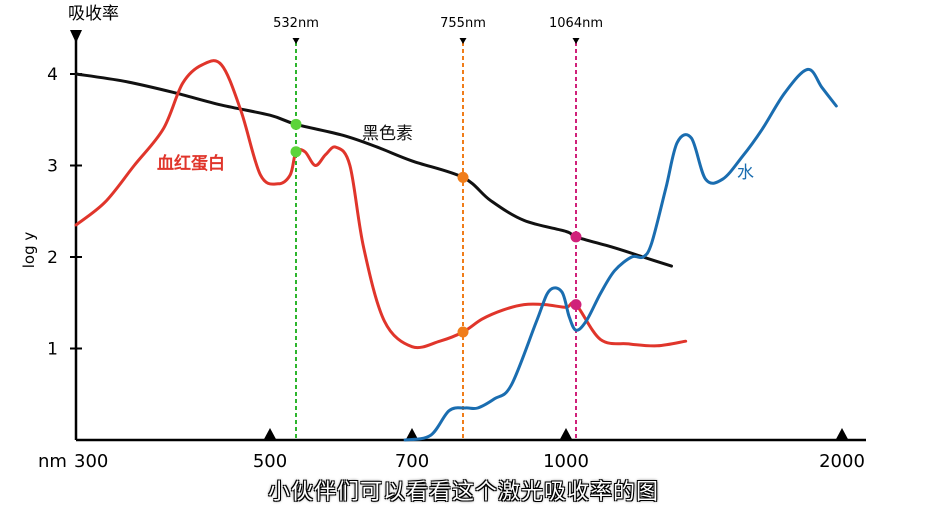  I want to click on y-axis-arrow-icon, so click(76, 36).